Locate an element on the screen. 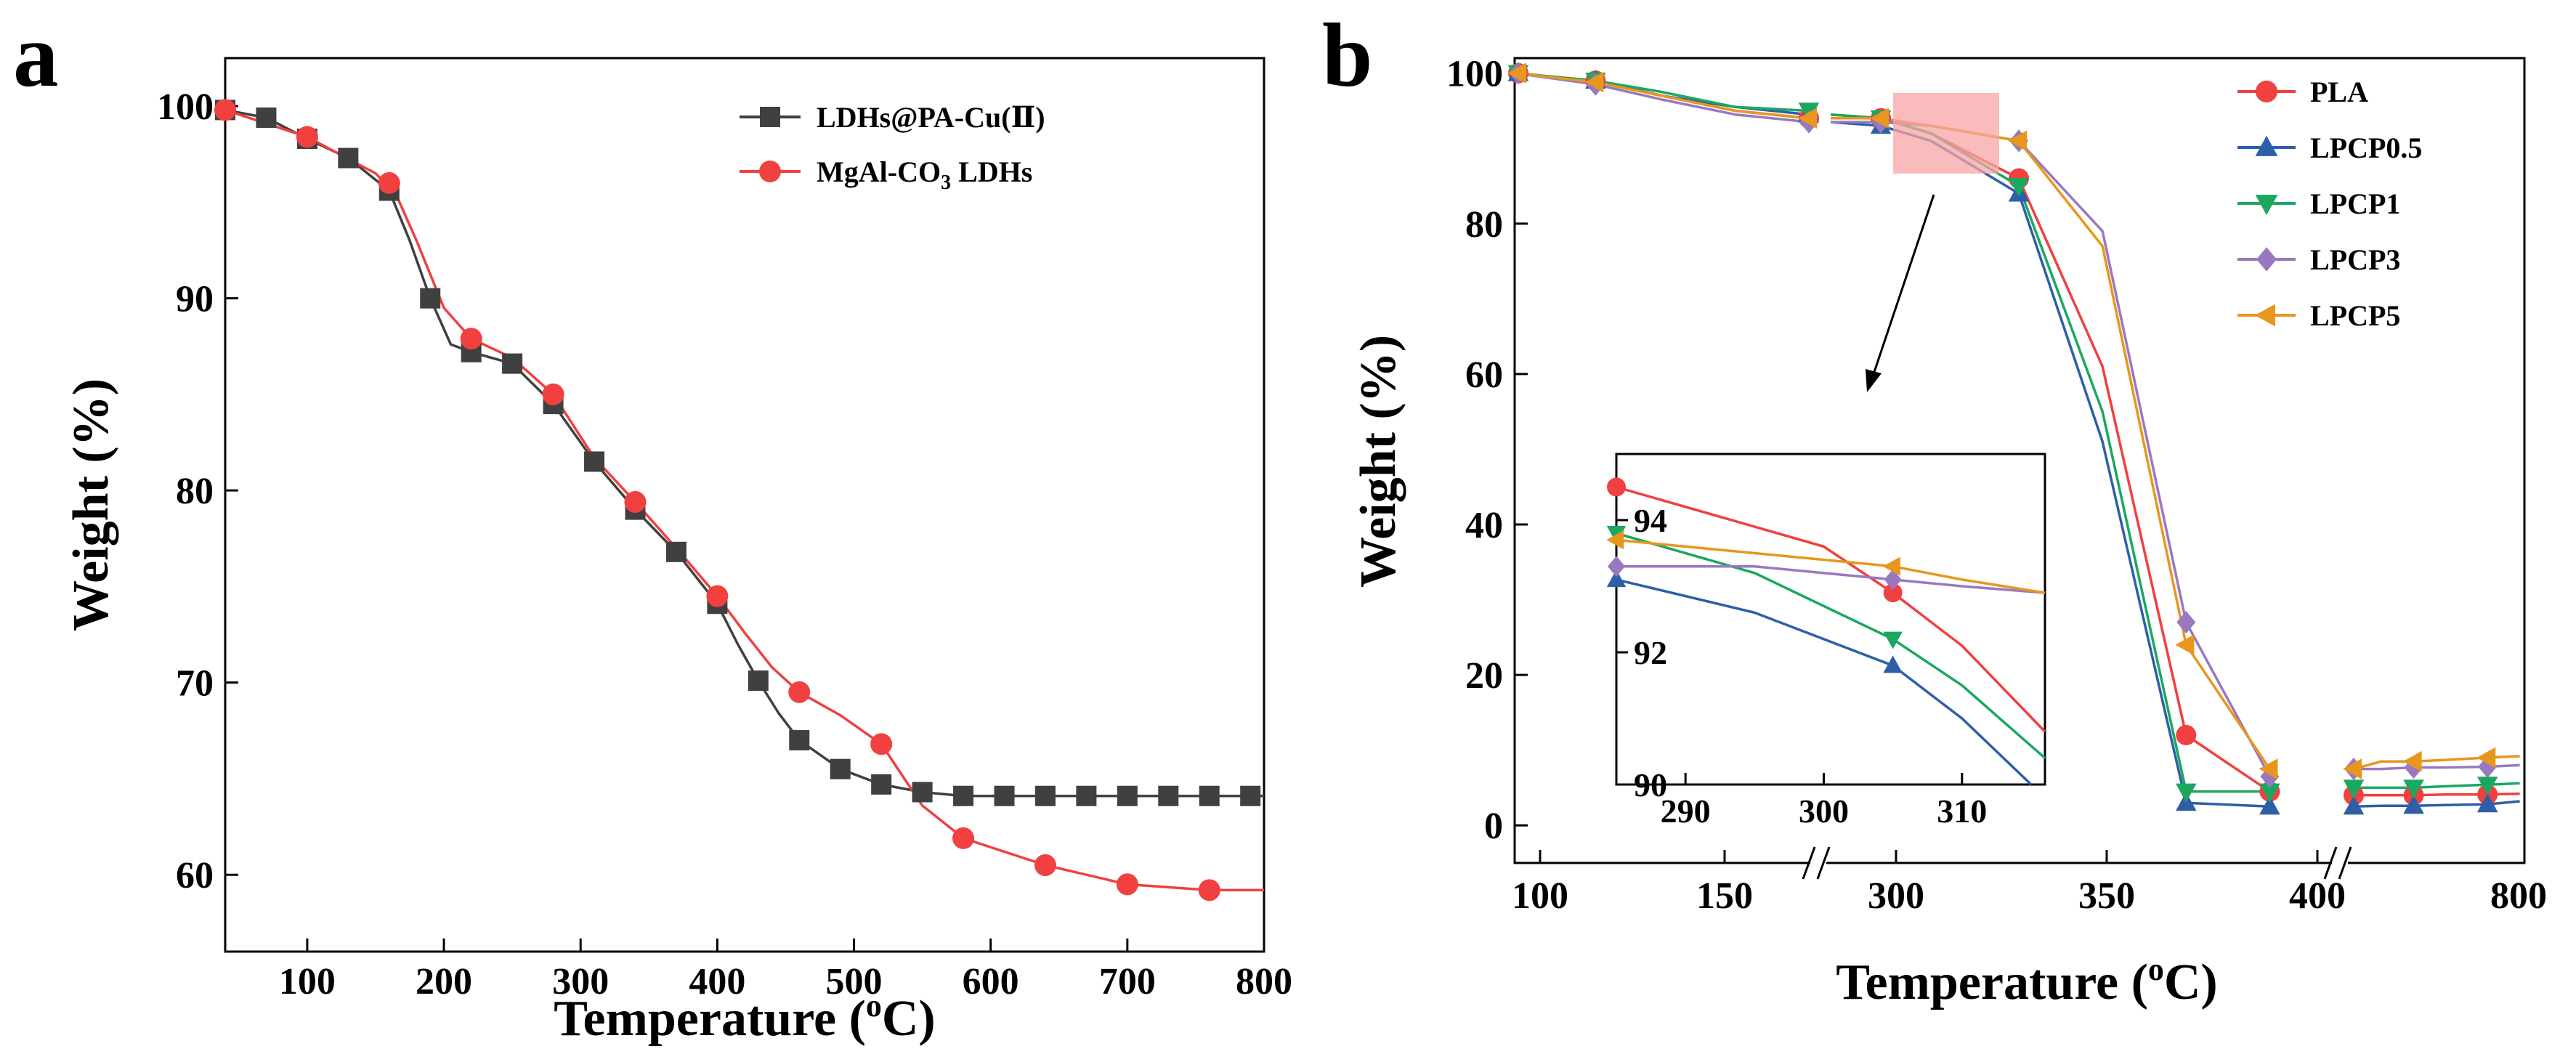 The image size is (2576, 1062). panel-b-legend: PLA LPCP0.5 LPCP1 LPCP3 LPCP5 is located at coordinates (2329, 204).